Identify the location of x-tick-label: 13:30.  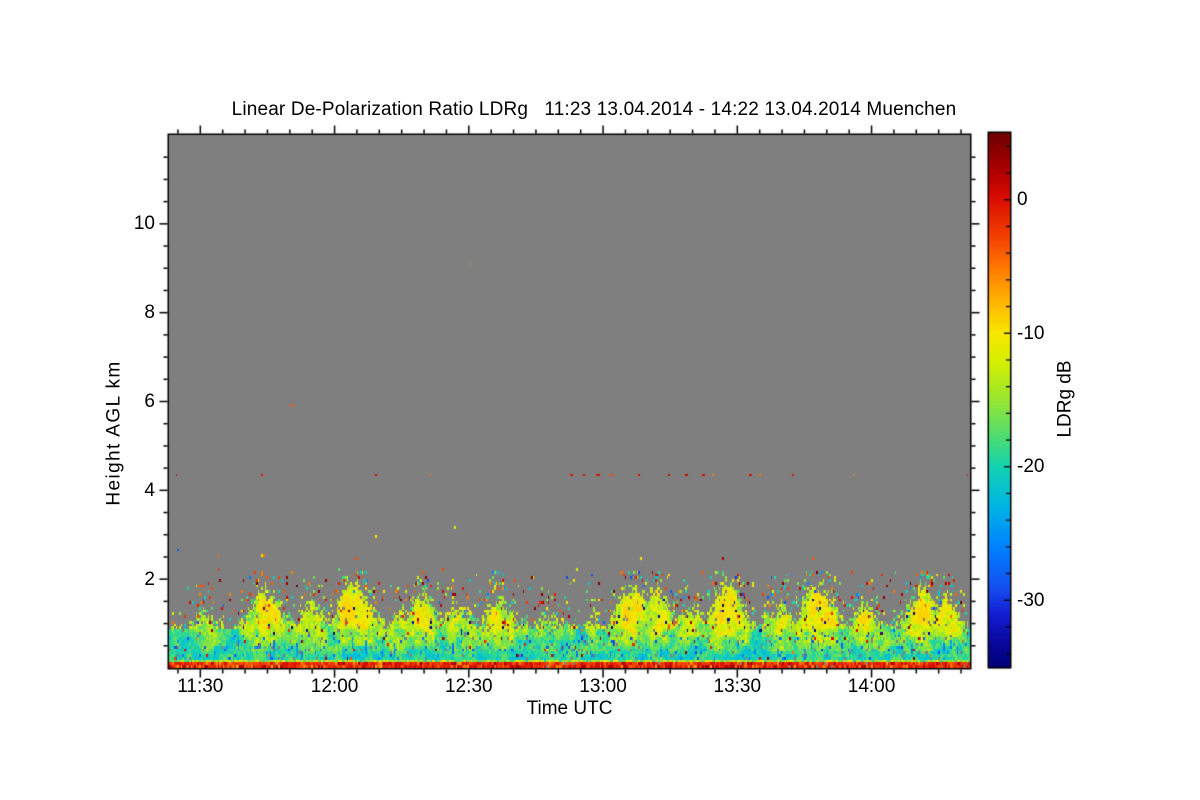
(737, 686).